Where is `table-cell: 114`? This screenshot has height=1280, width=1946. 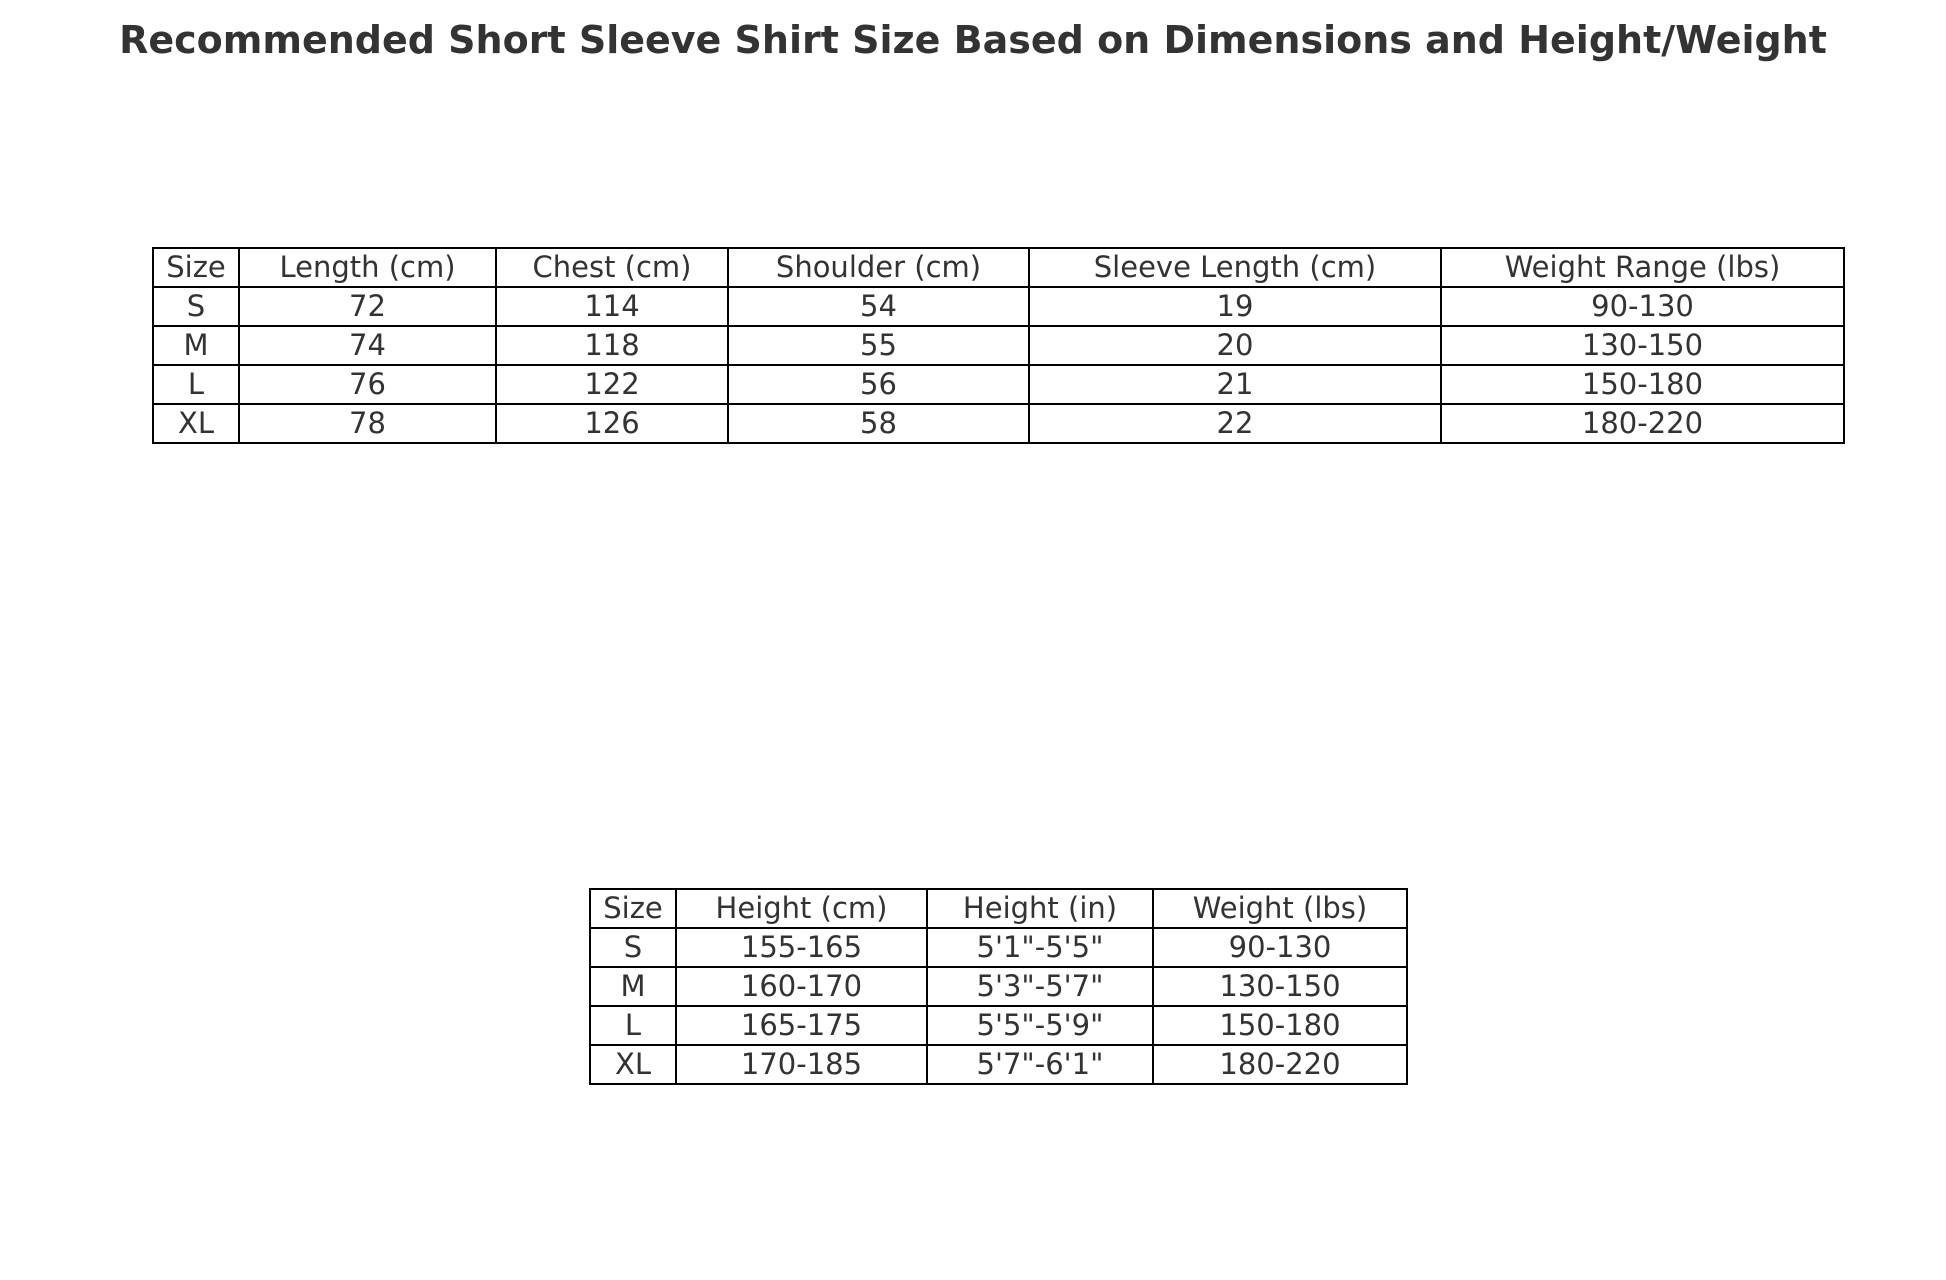
table-cell: 114 is located at coordinates (612, 306).